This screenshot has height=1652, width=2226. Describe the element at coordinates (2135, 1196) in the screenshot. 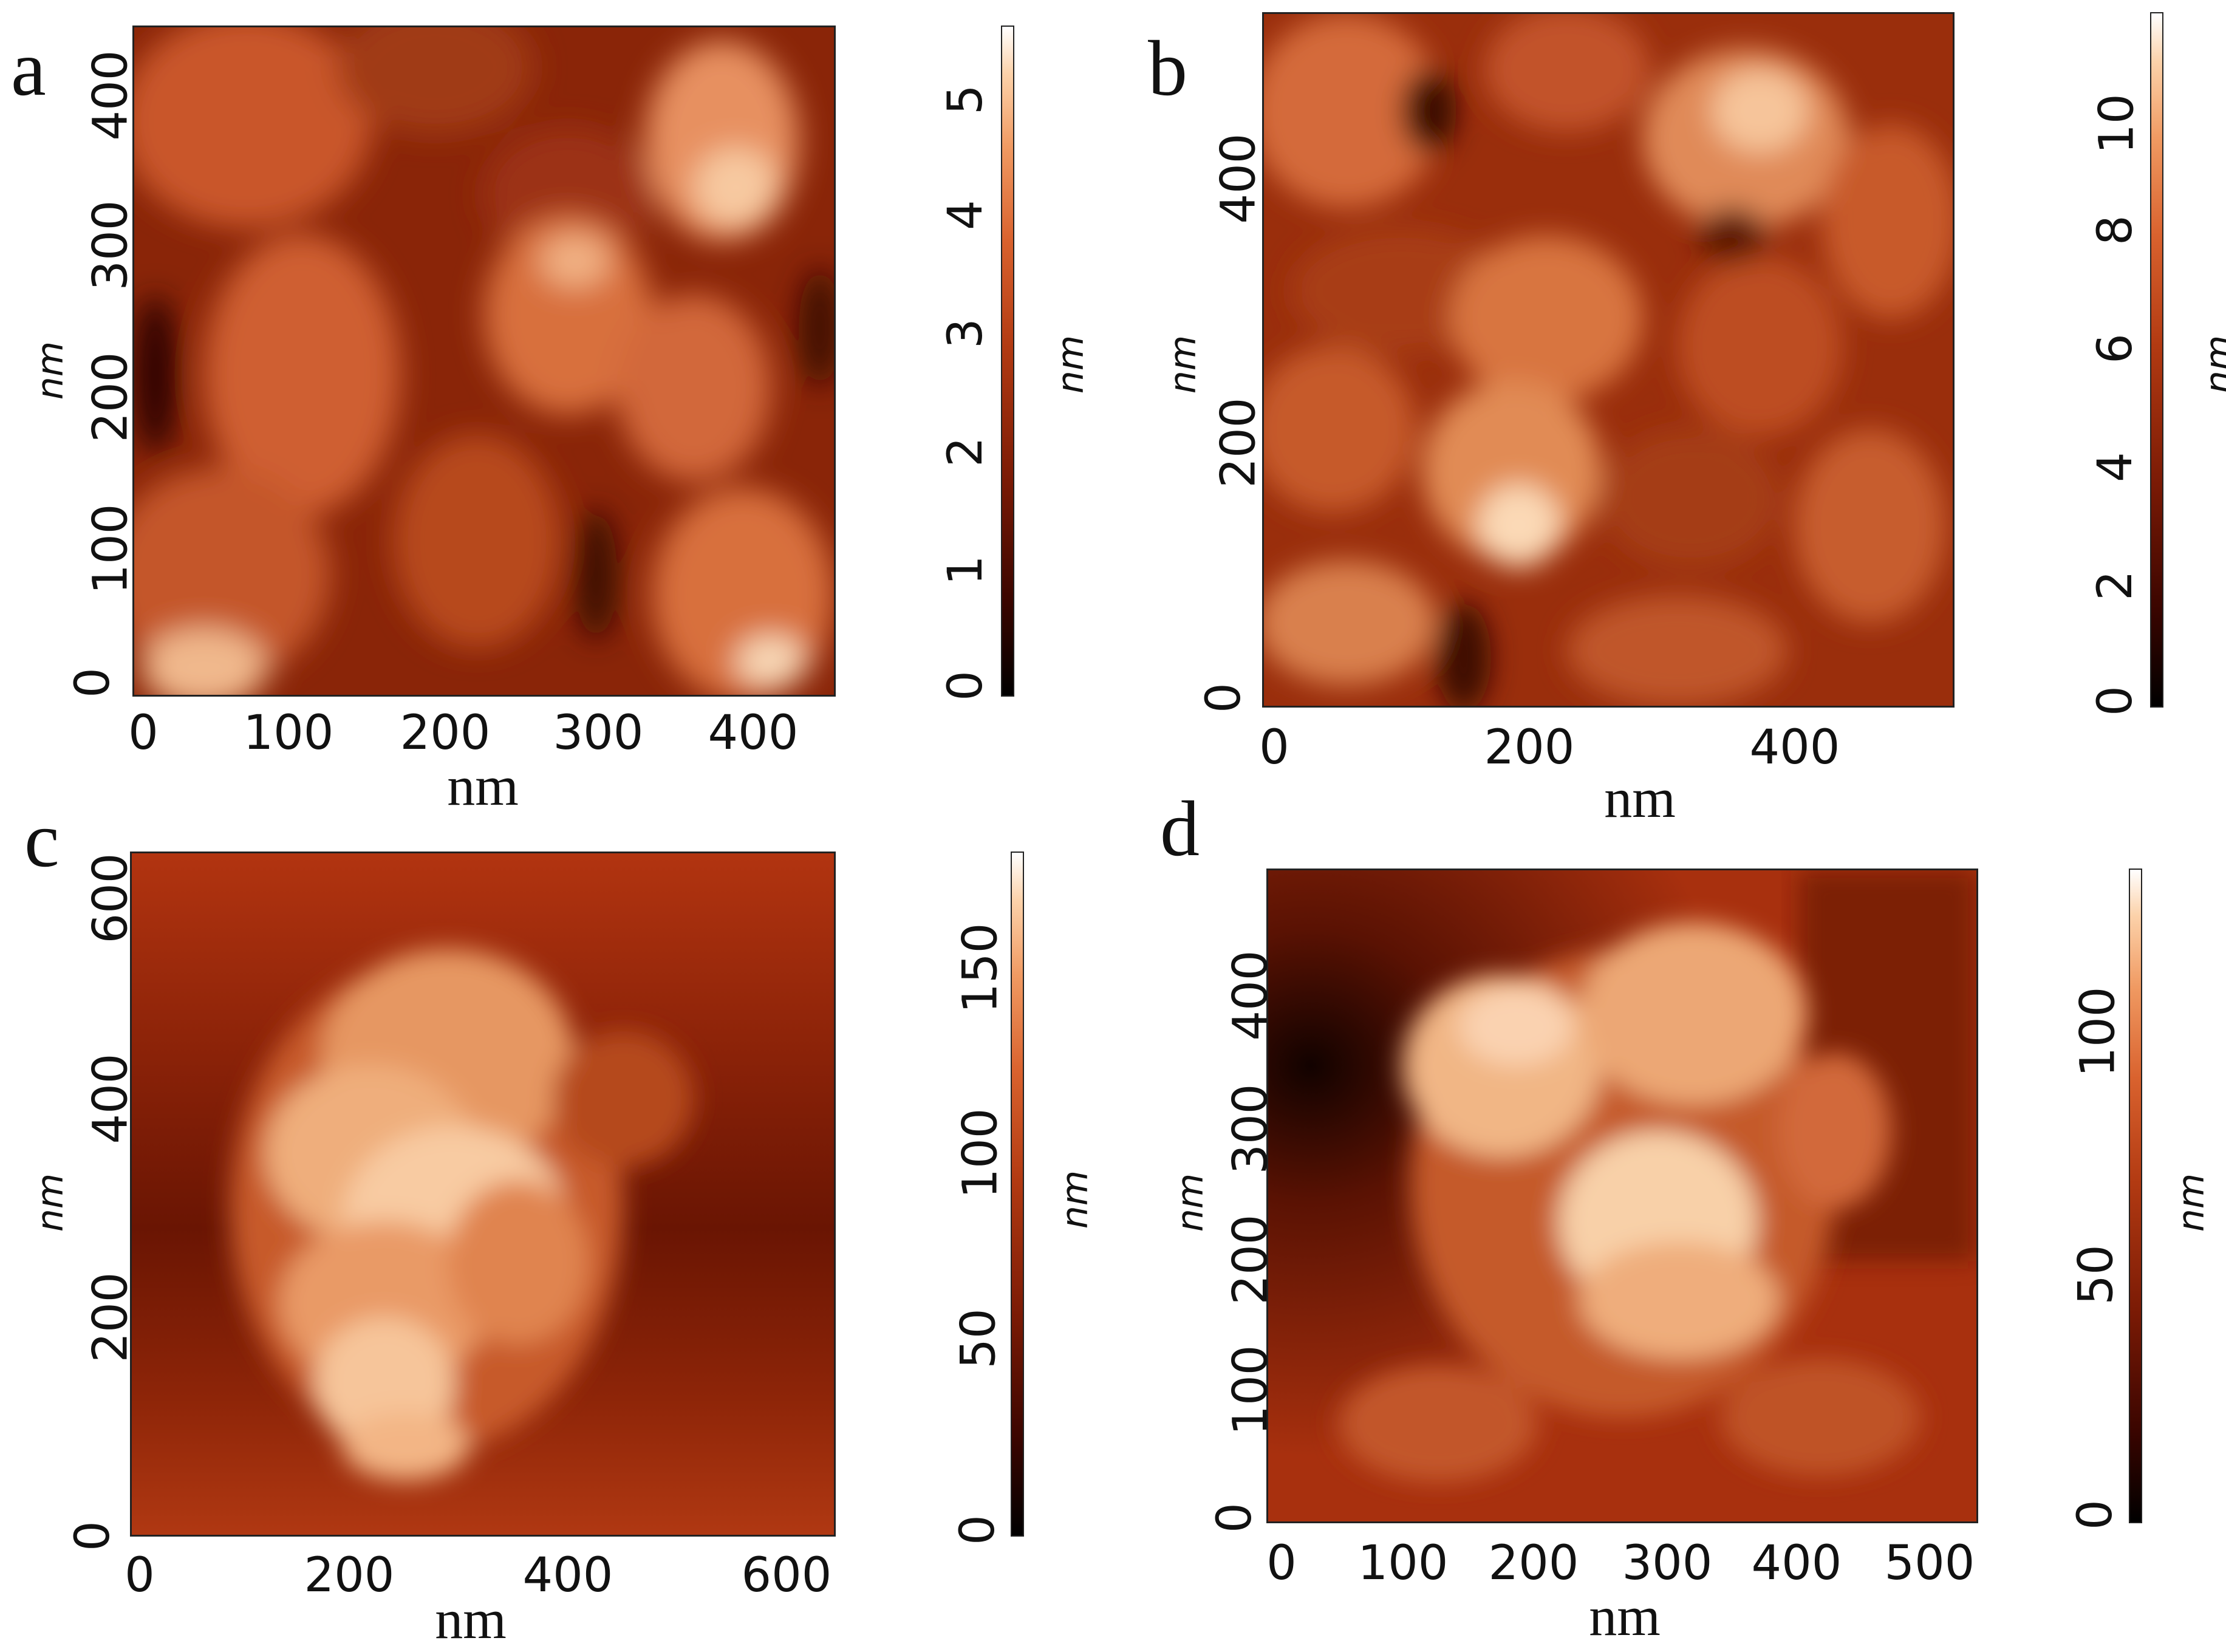

I see `colorbar-d` at that location.